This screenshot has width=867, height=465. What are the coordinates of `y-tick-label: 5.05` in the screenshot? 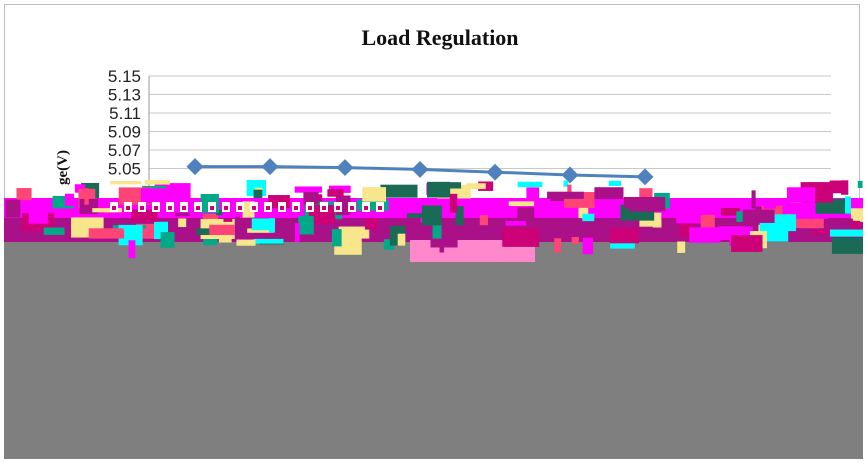 It's located at (124, 169).